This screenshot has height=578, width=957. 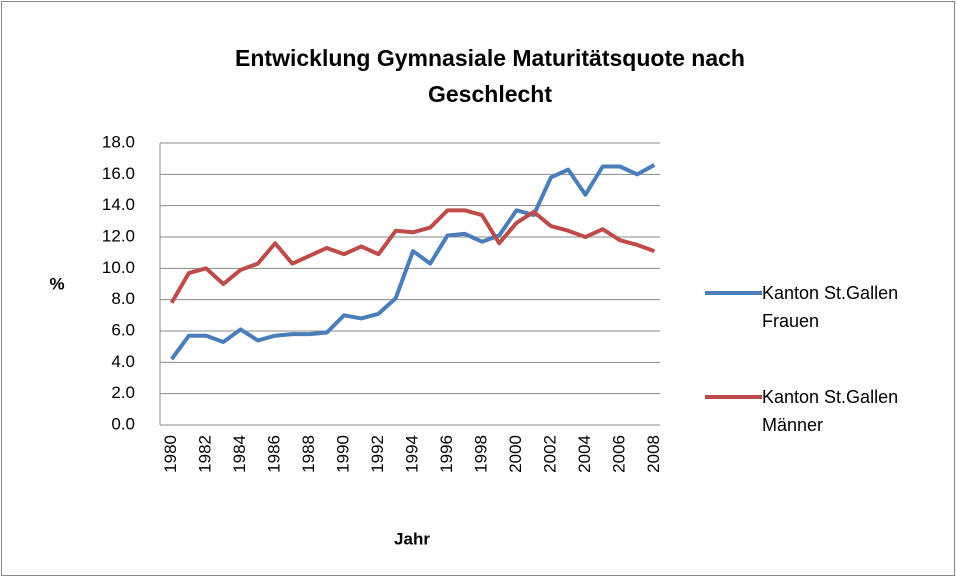 I want to click on x-tick-label: 2002, so click(x=549, y=454).